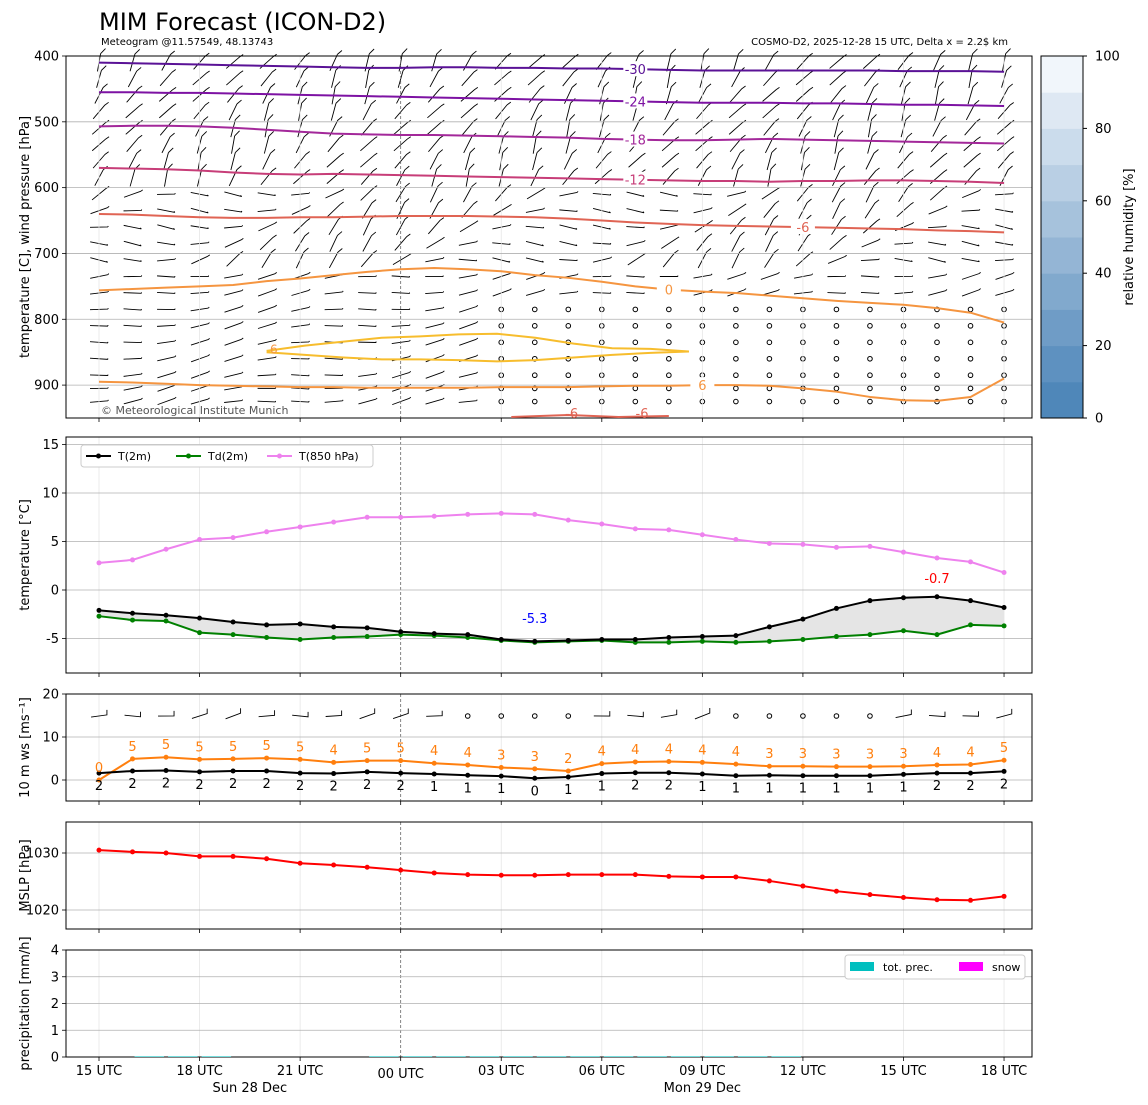 The width and height of the screenshot is (1148, 1105). What do you see at coordinates (552, 619) in the screenshot?
I see `dewpoint-spread-area` at bounding box center [552, 619].